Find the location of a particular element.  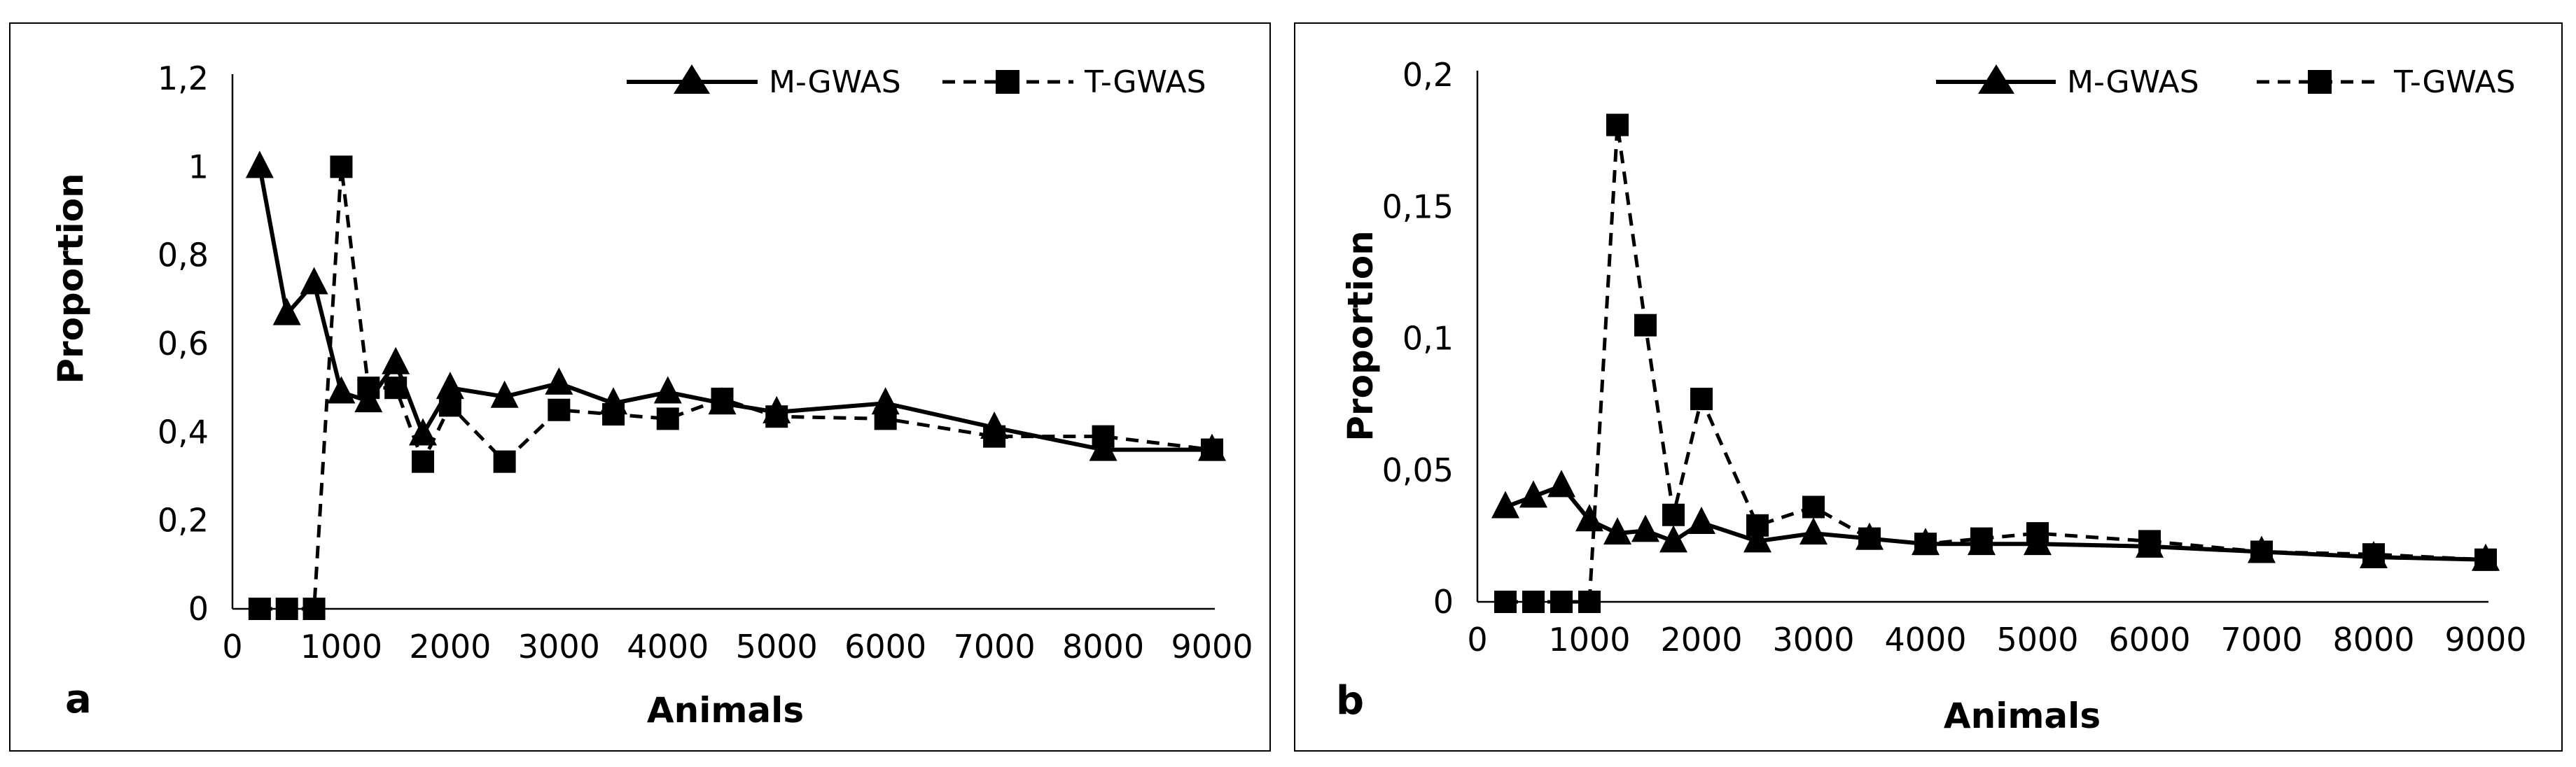

legend-marker-square is located at coordinates (1007, 82).